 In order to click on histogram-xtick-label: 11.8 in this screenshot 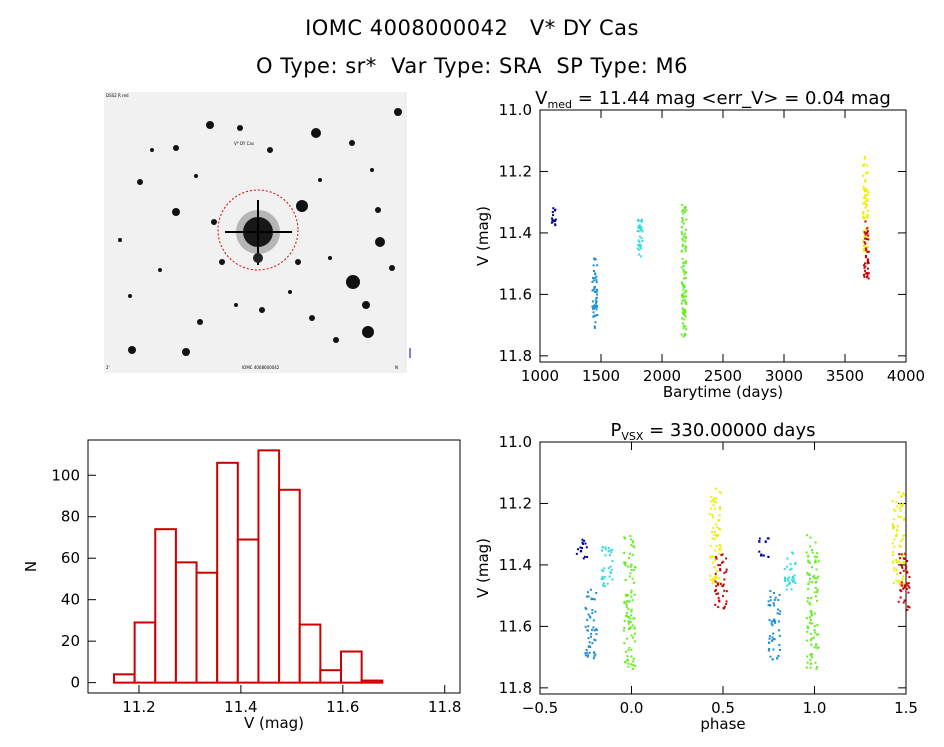, I will do `click(444, 707)`.